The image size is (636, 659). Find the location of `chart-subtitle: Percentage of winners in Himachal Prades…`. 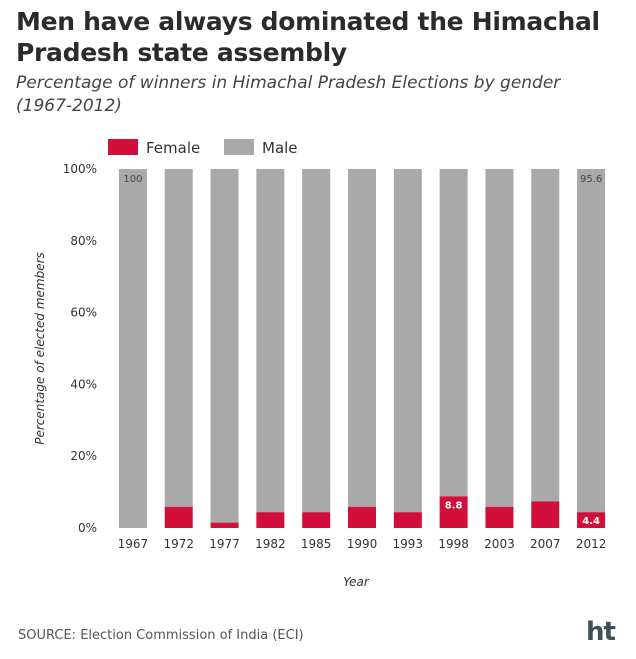

chart-subtitle: Percentage of winners in Himachal Prades… is located at coordinates (288, 94).